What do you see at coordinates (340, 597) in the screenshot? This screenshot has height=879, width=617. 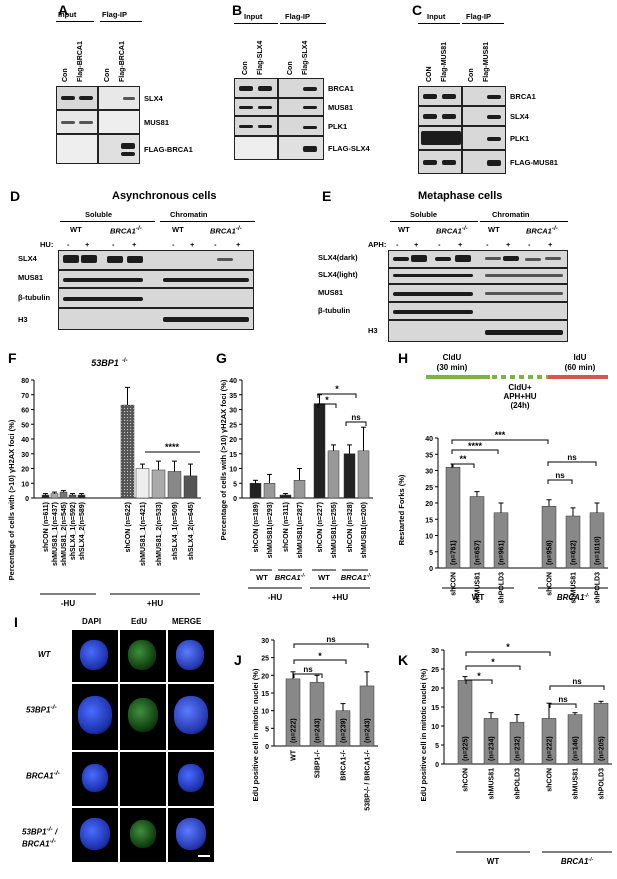 I see `group-label: +HU` at bounding box center [340, 597].